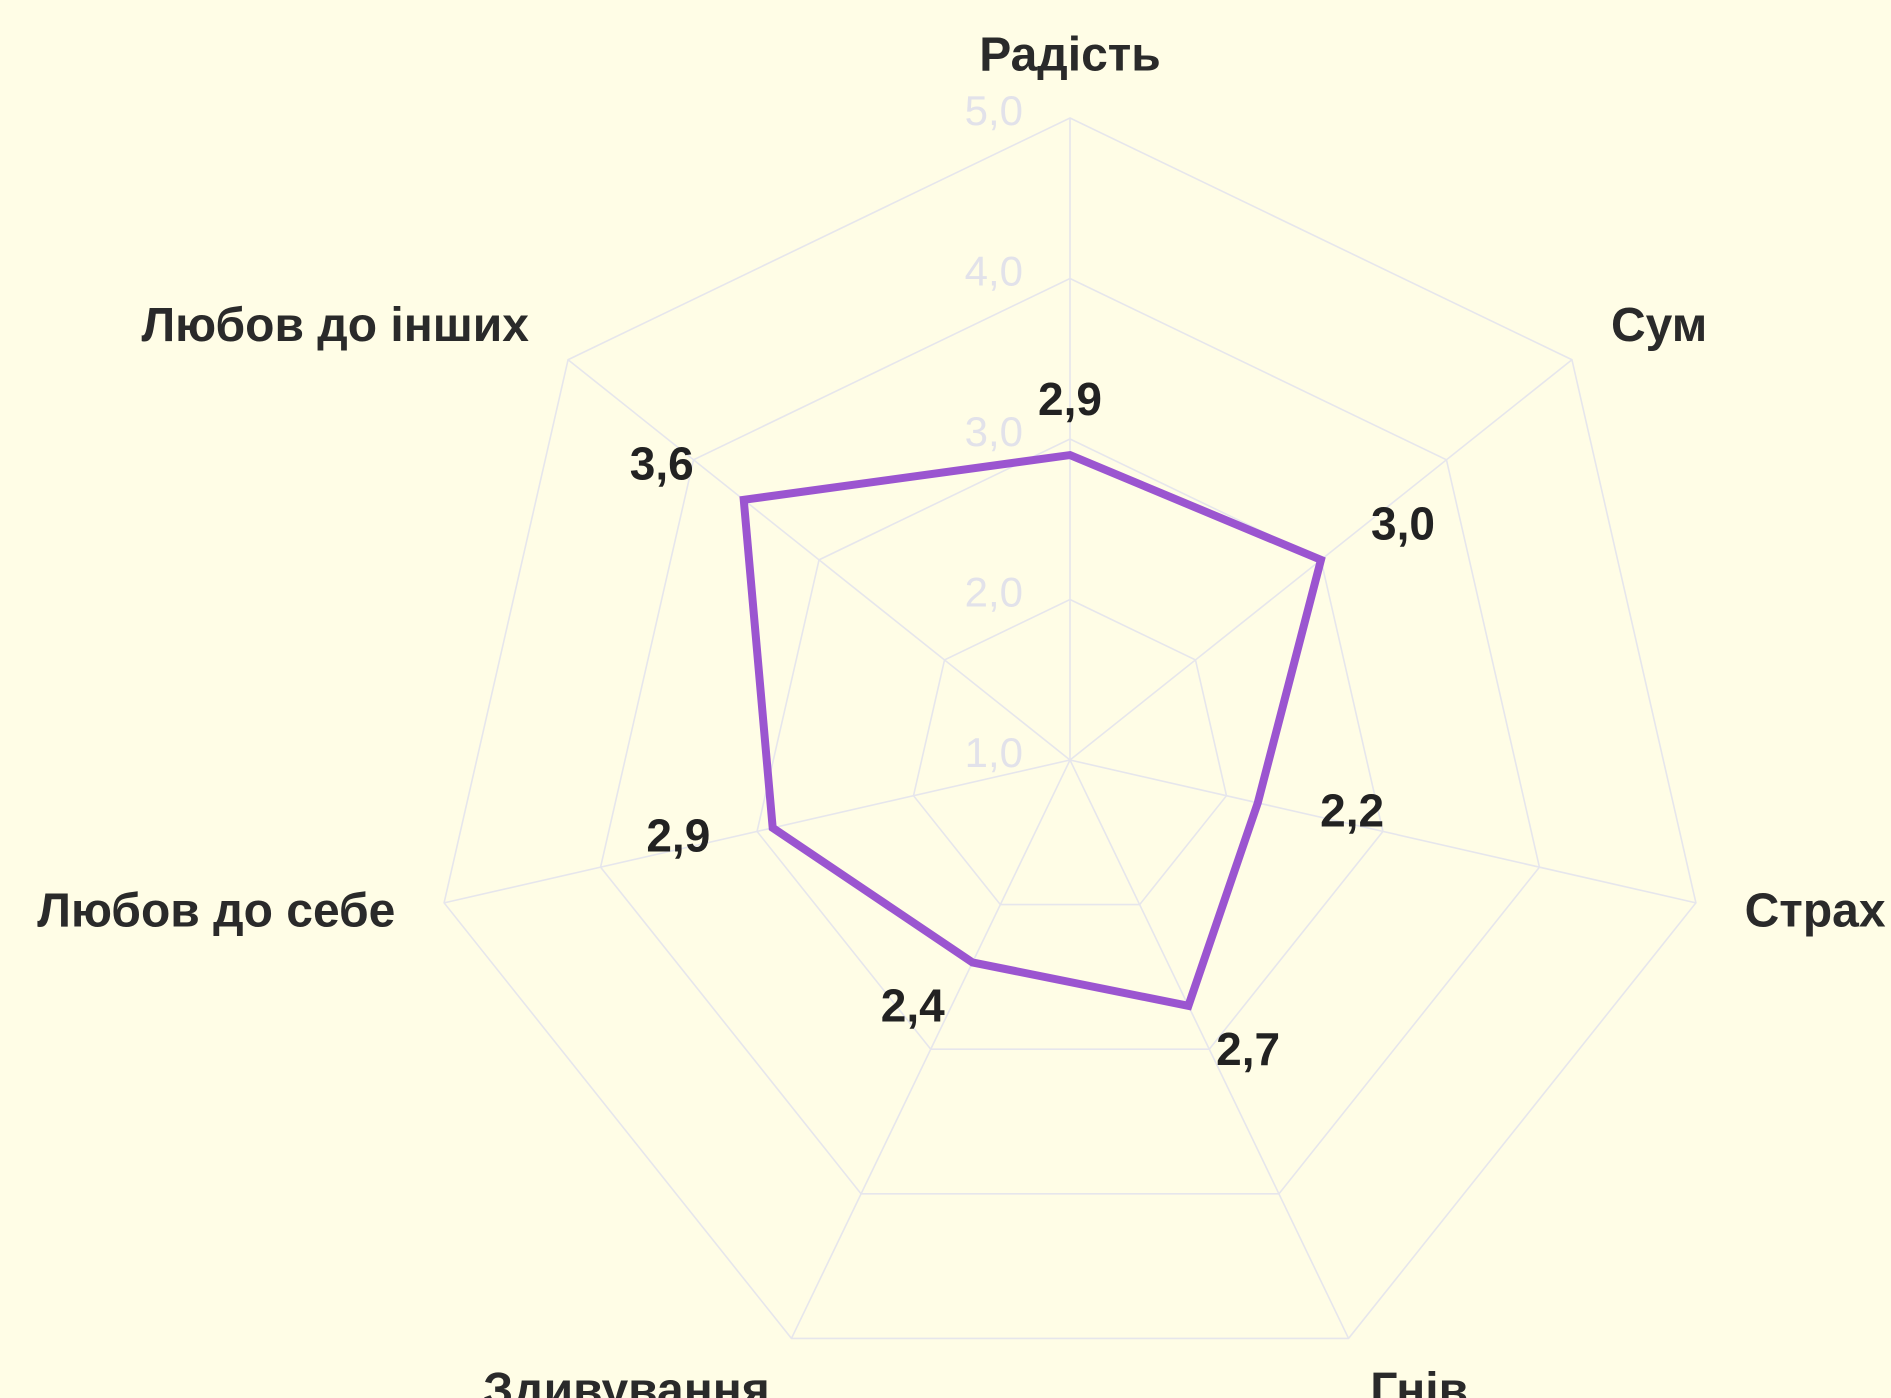 This screenshot has height=1398, width=1891. Describe the element at coordinates (994, 110) in the screenshot. I see `tick-label: 5,0` at that location.